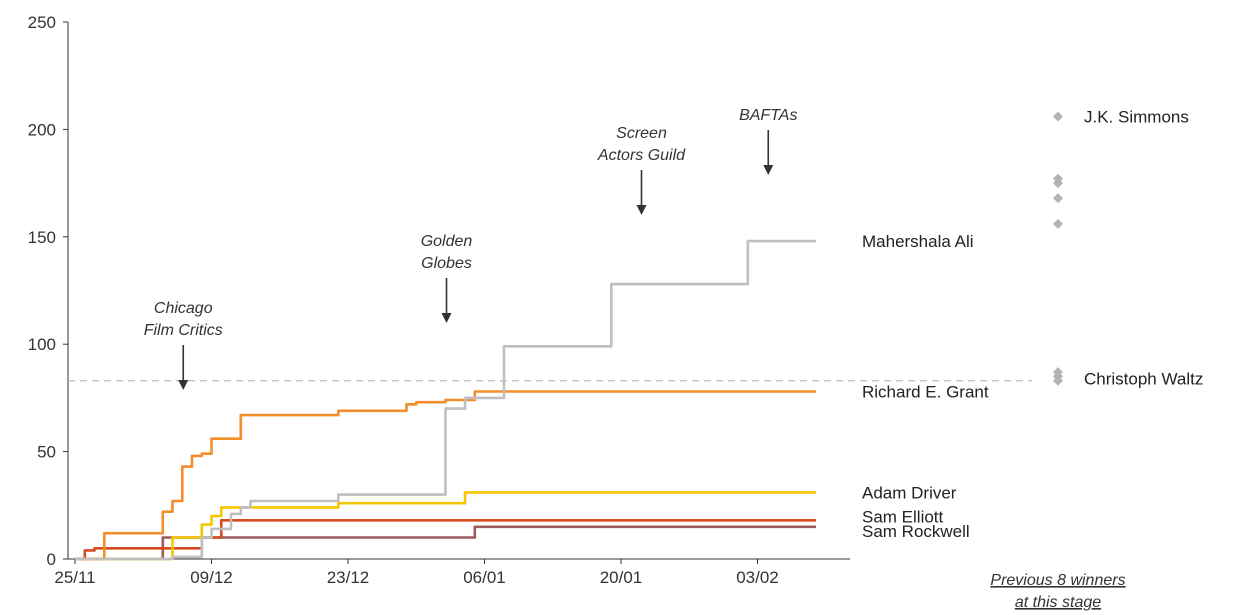 The height and width of the screenshot is (615, 1251). Describe the element at coordinates (1057, 580) in the screenshot. I see `previous-winners-title-line1: Previous 8 winners` at that location.